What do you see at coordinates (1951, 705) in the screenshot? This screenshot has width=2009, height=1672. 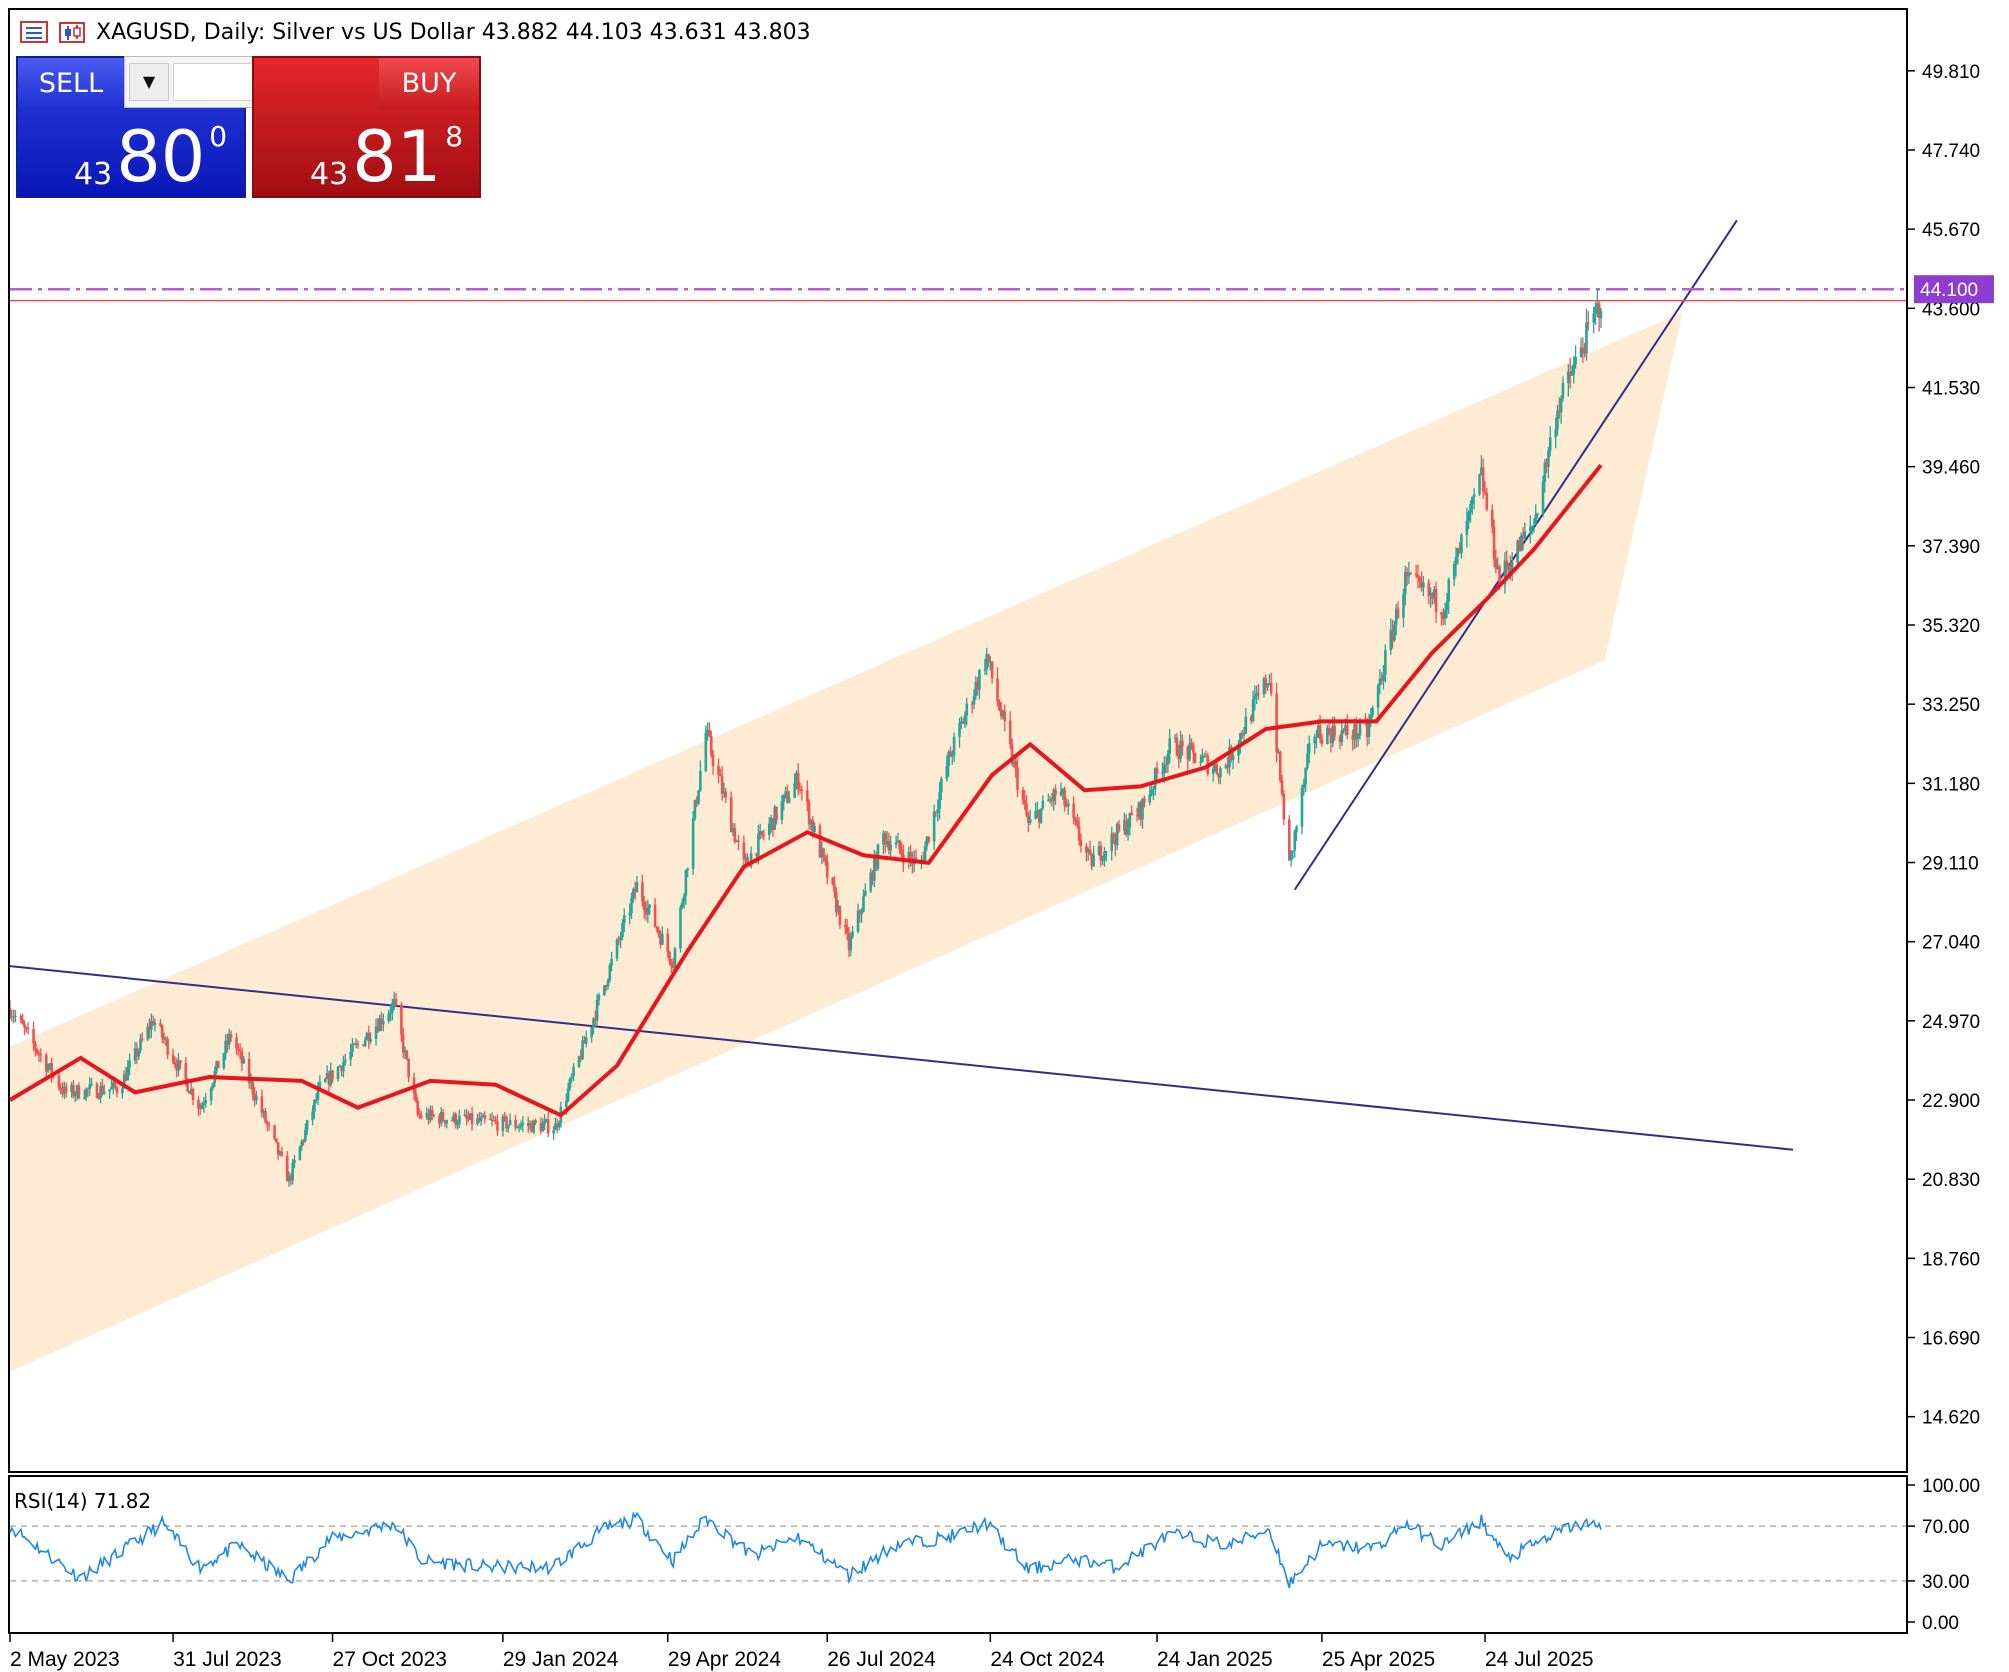 I see `y-tick-label: 33.250` at bounding box center [1951, 705].